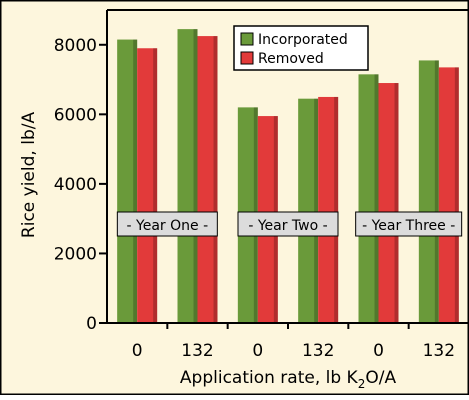  I want to click on year-label-1: - Year One -, so click(167, 224).